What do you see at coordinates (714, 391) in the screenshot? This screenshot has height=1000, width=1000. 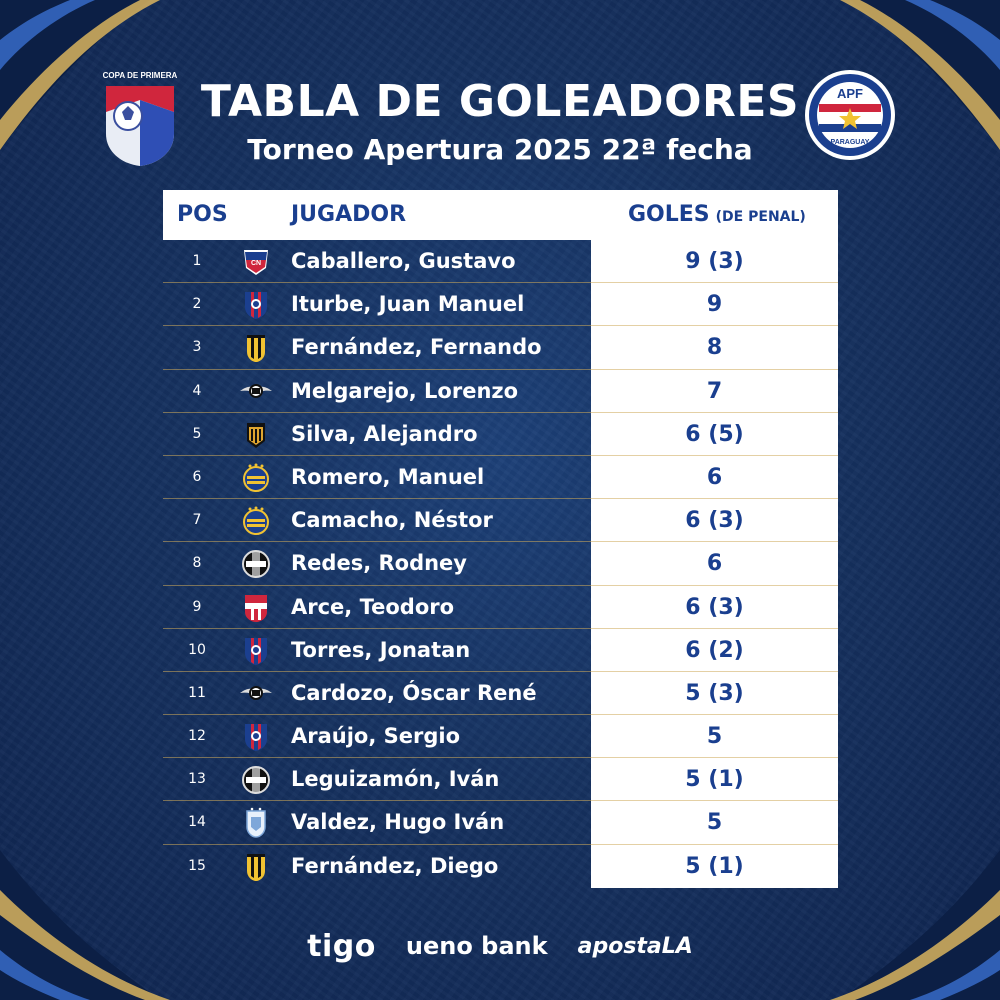 I see `row-goals: 7` at bounding box center [714, 391].